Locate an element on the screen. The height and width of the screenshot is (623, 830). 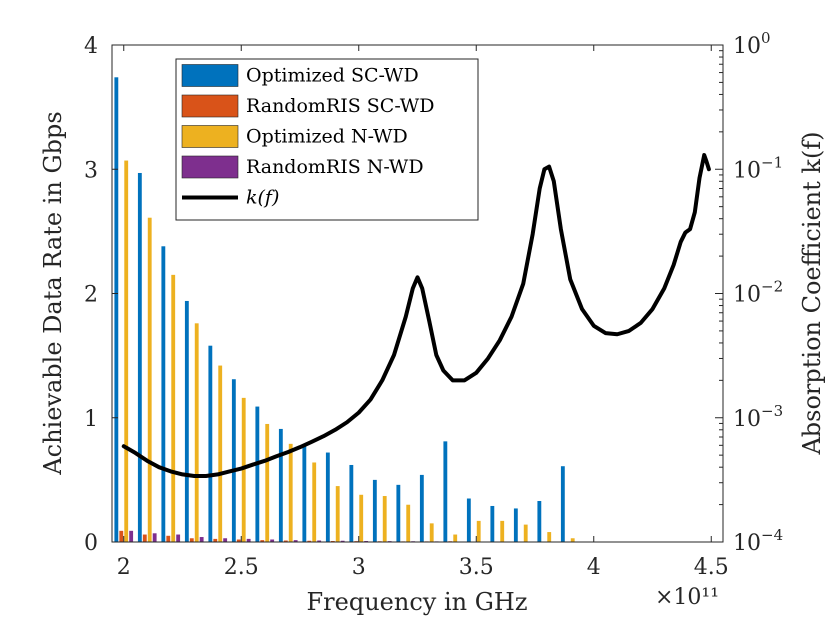
x-tick-label: 2.5 is located at coordinates (241, 567).